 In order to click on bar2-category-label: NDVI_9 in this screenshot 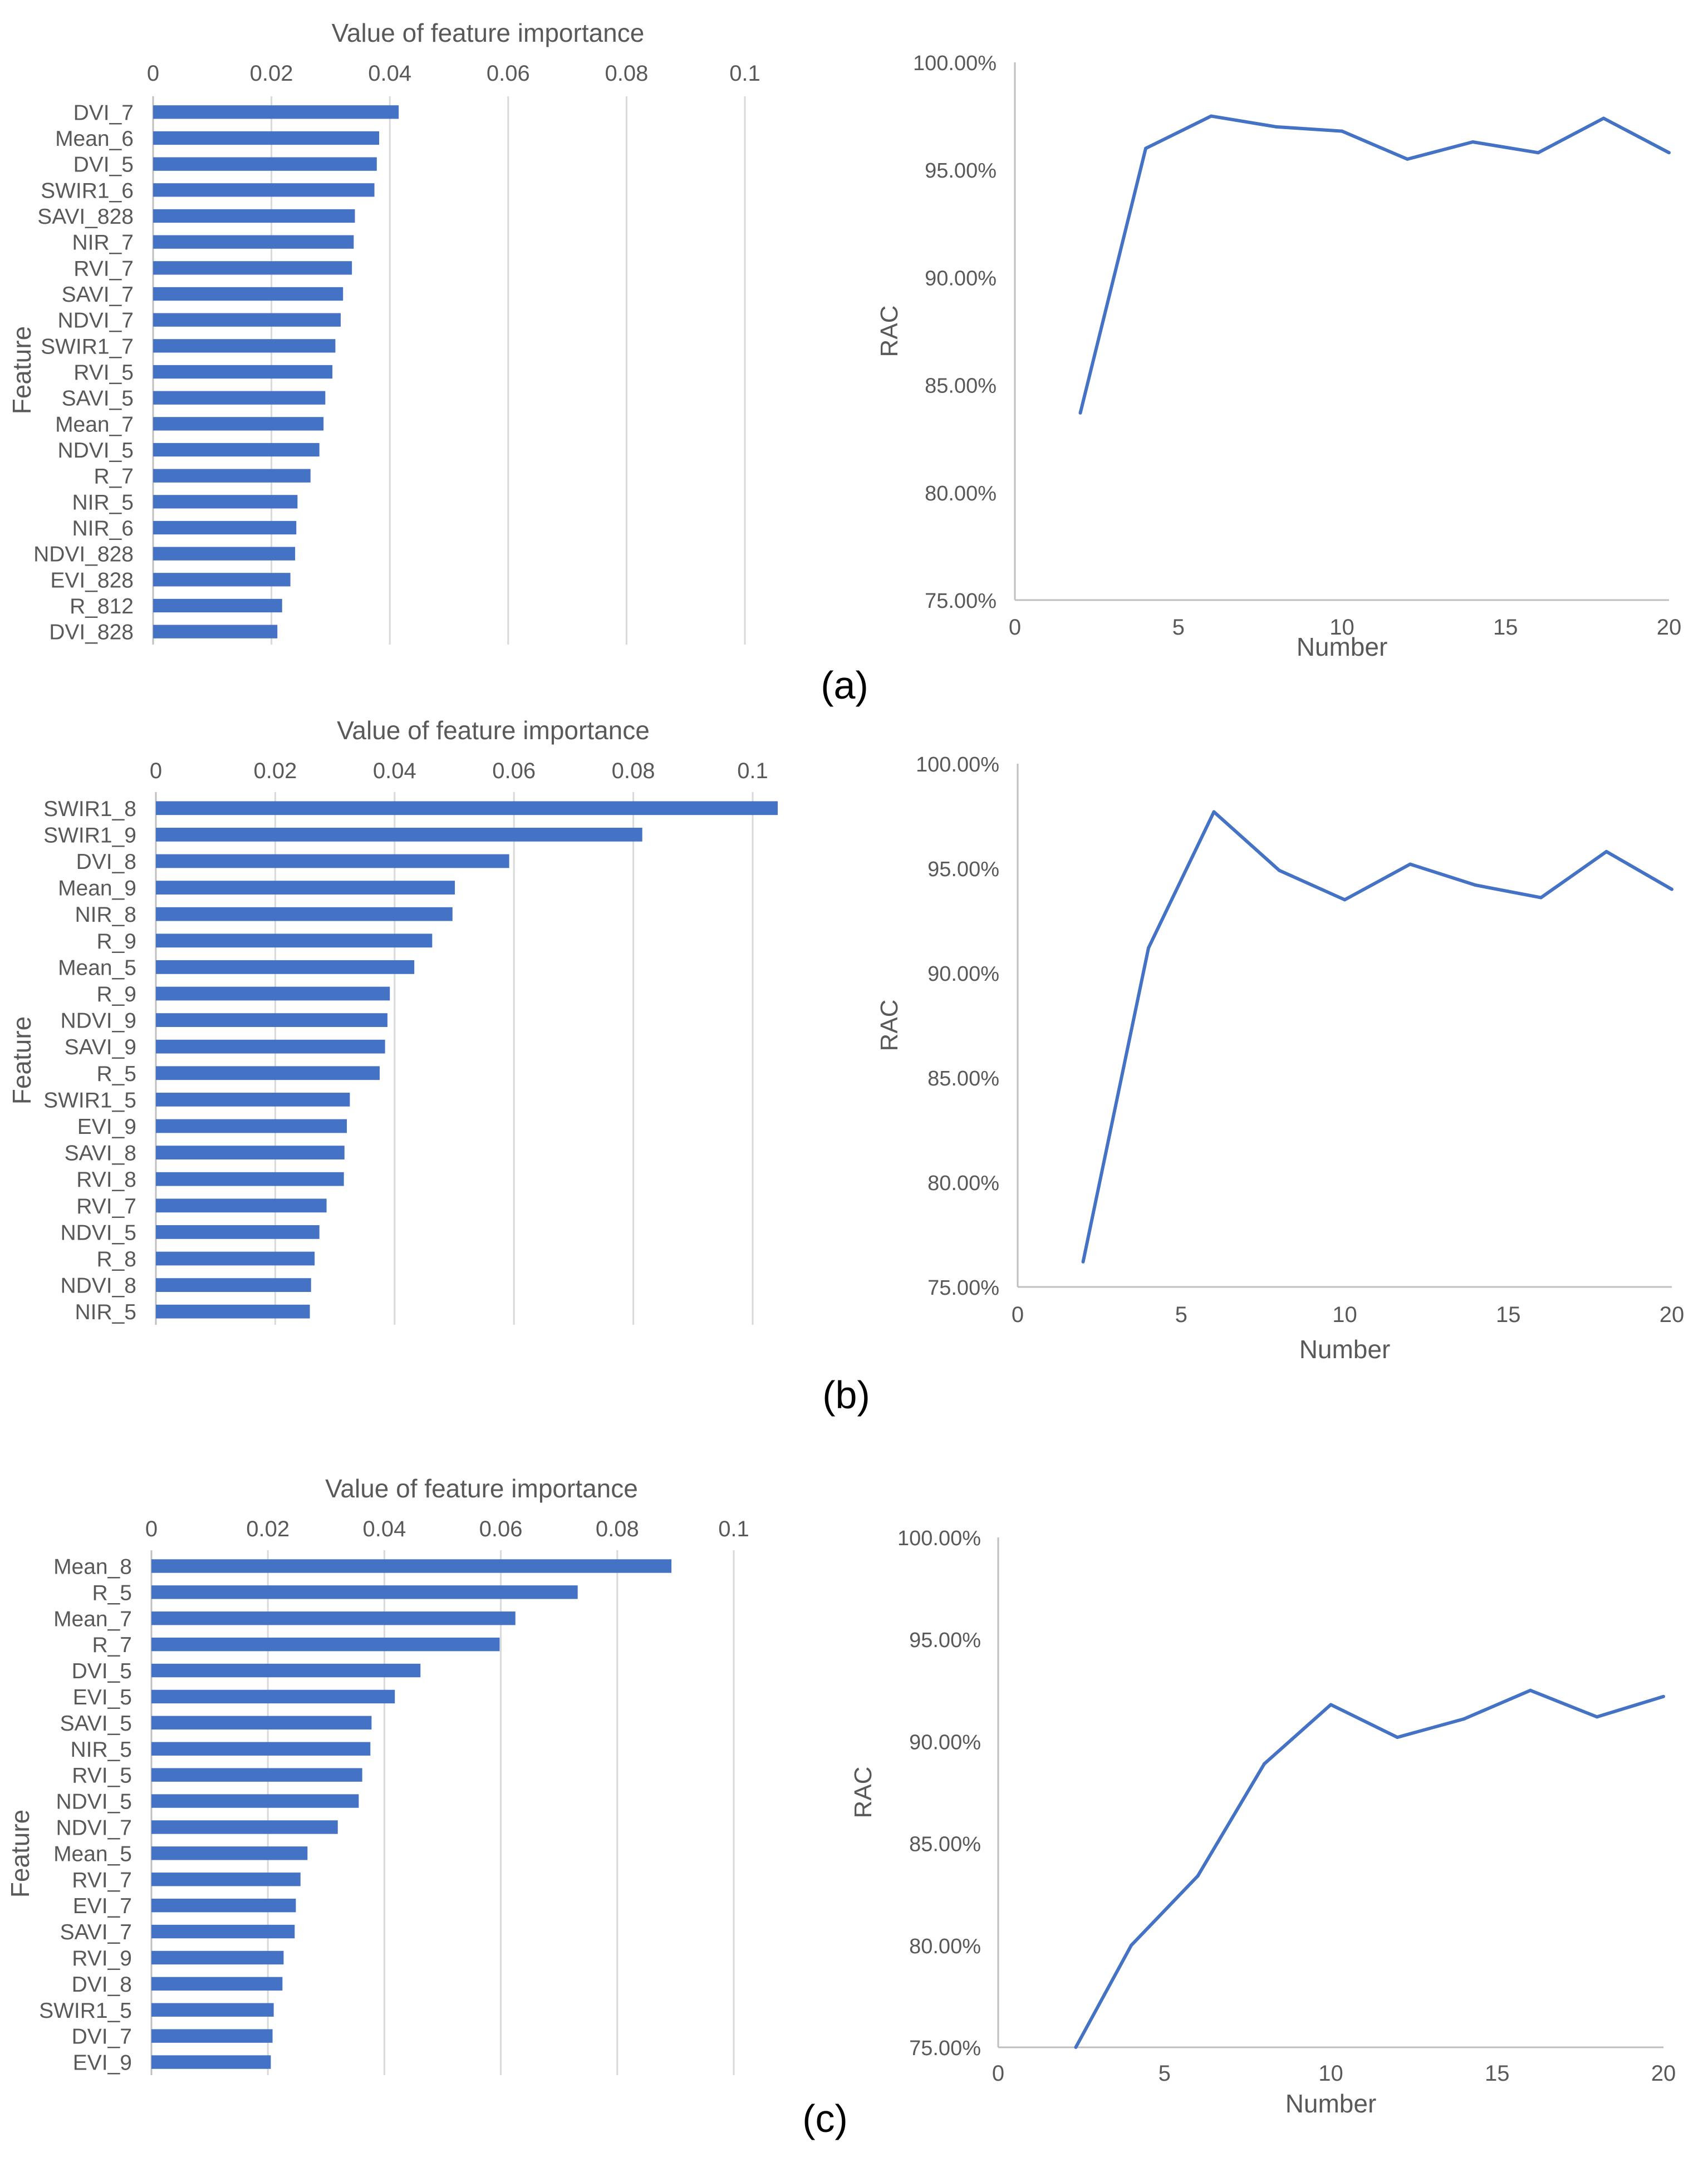, I will do `click(98, 1021)`.